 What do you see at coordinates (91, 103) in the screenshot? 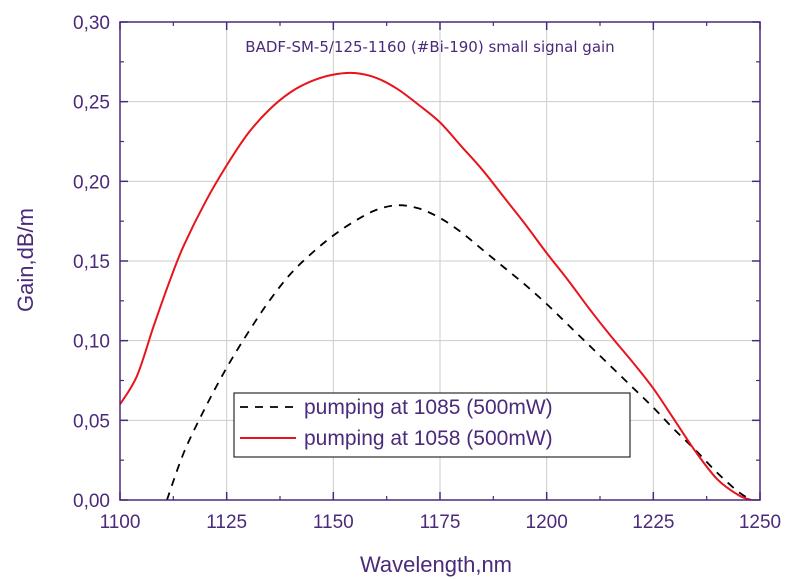
I see `y-tick-label: 0,25` at bounding box center [91, 103].